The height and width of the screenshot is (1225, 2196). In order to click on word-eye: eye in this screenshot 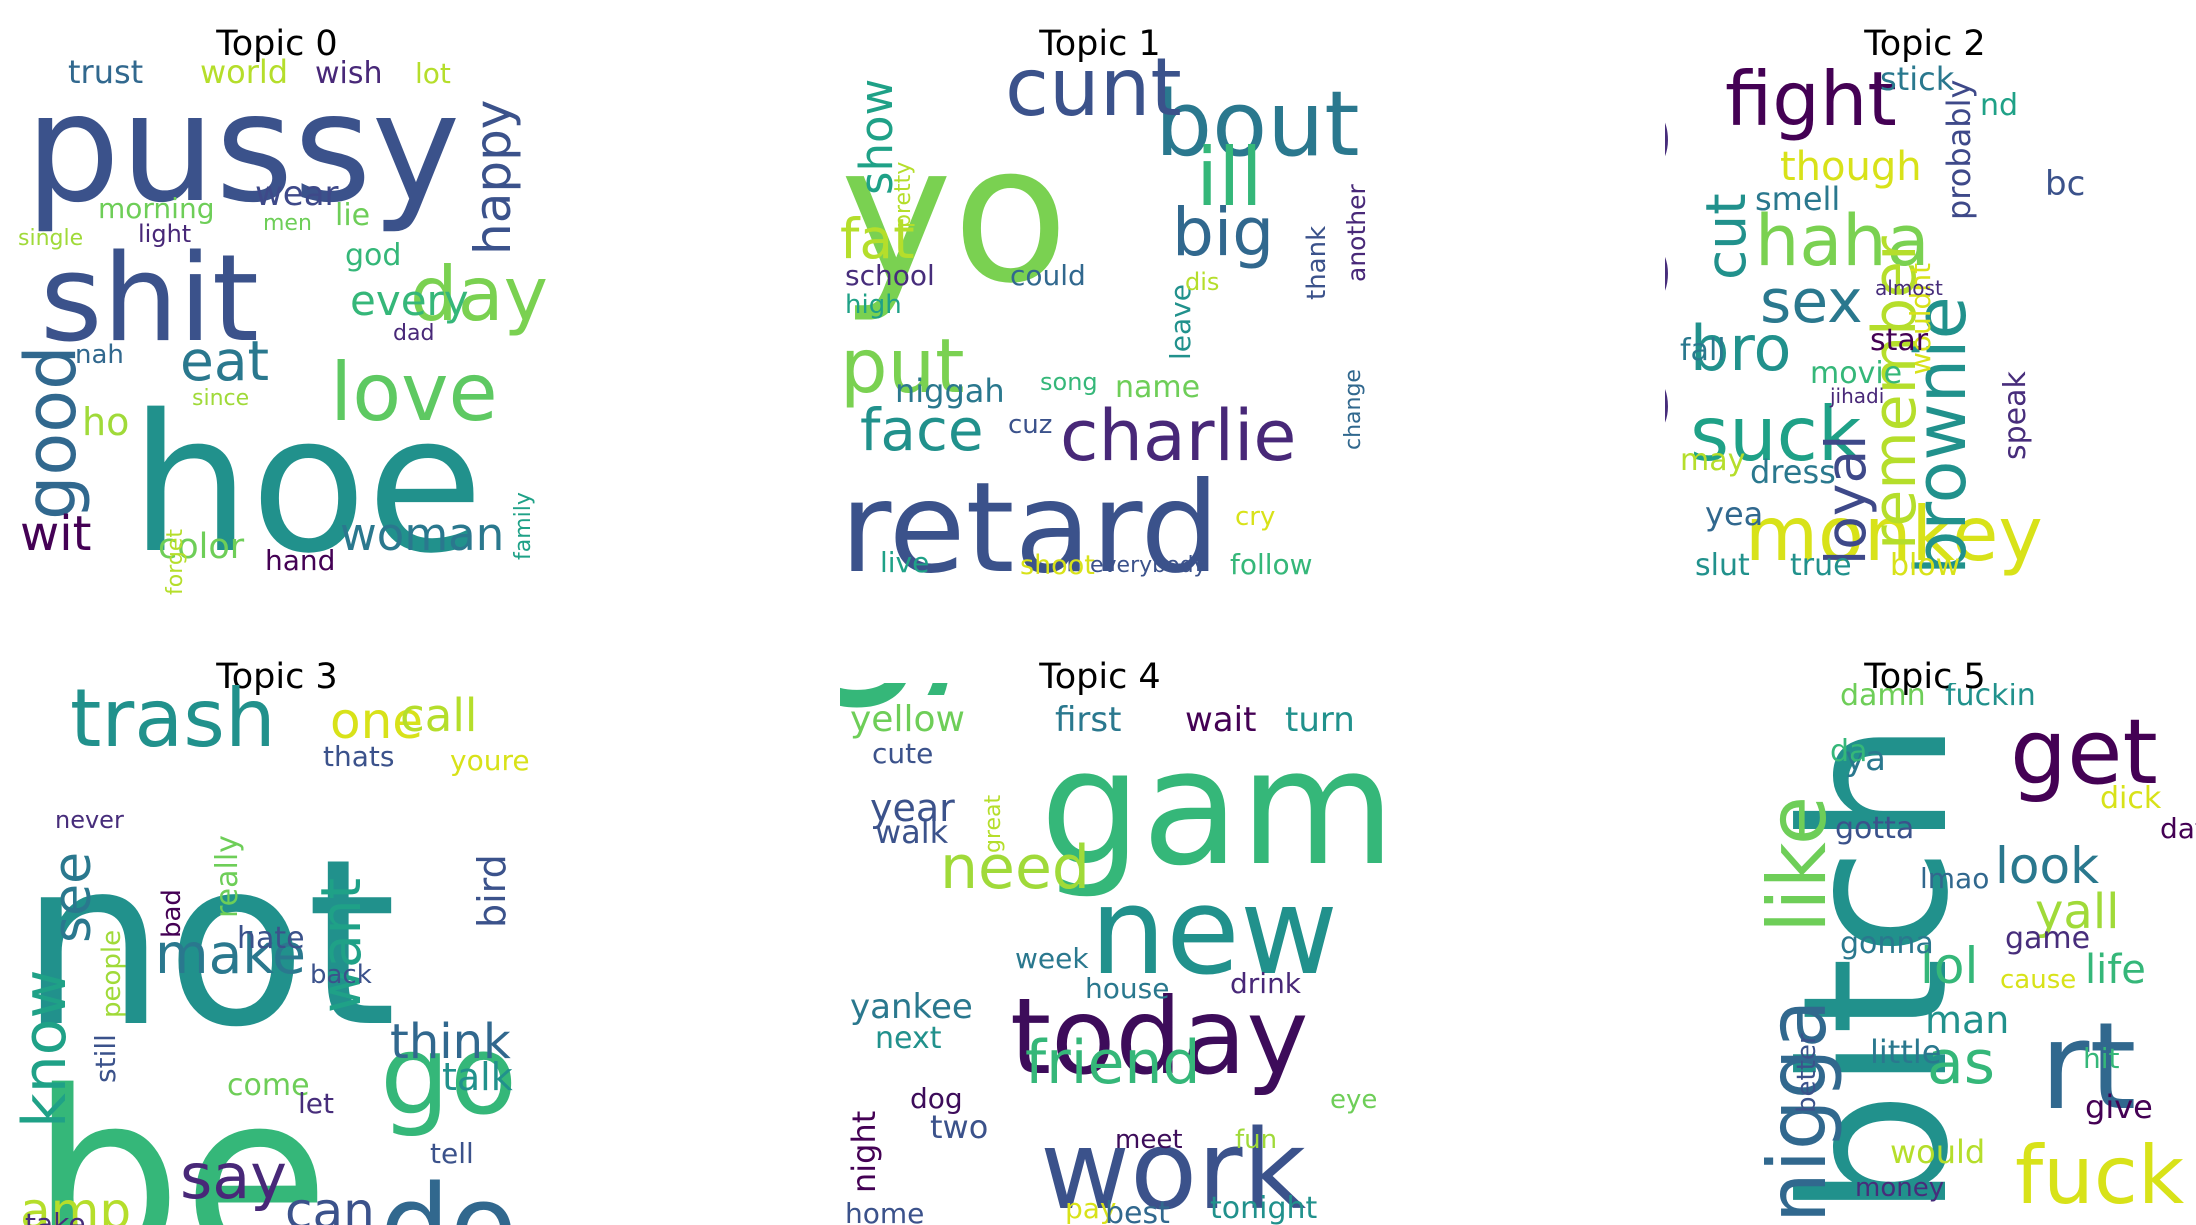, I will do `click(1353, 1100)`.